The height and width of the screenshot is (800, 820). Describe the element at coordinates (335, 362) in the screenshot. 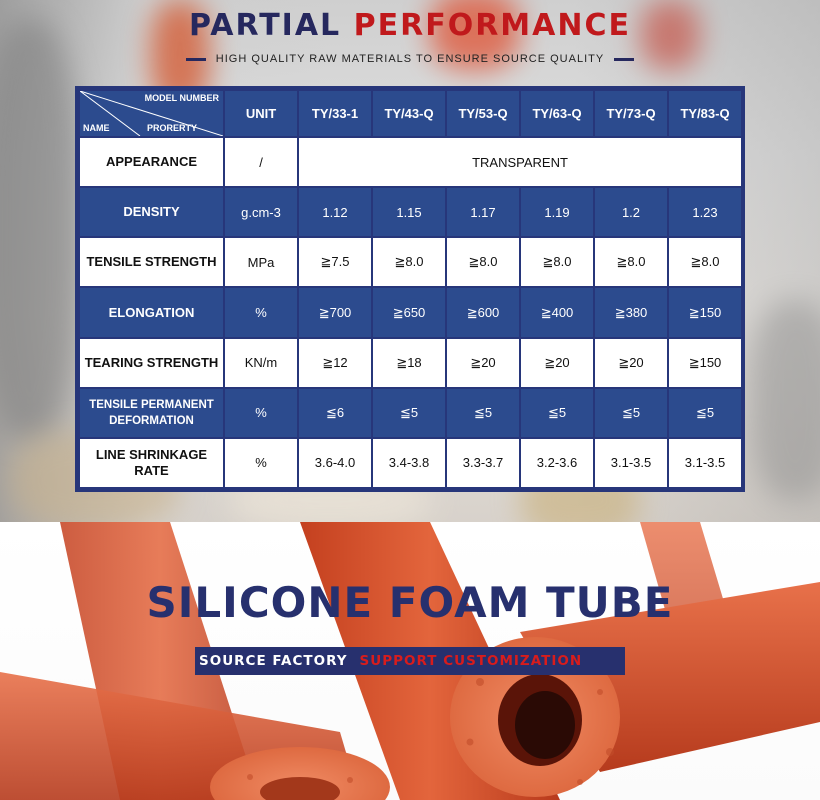

I see `value-cell: ≧12` at that location.